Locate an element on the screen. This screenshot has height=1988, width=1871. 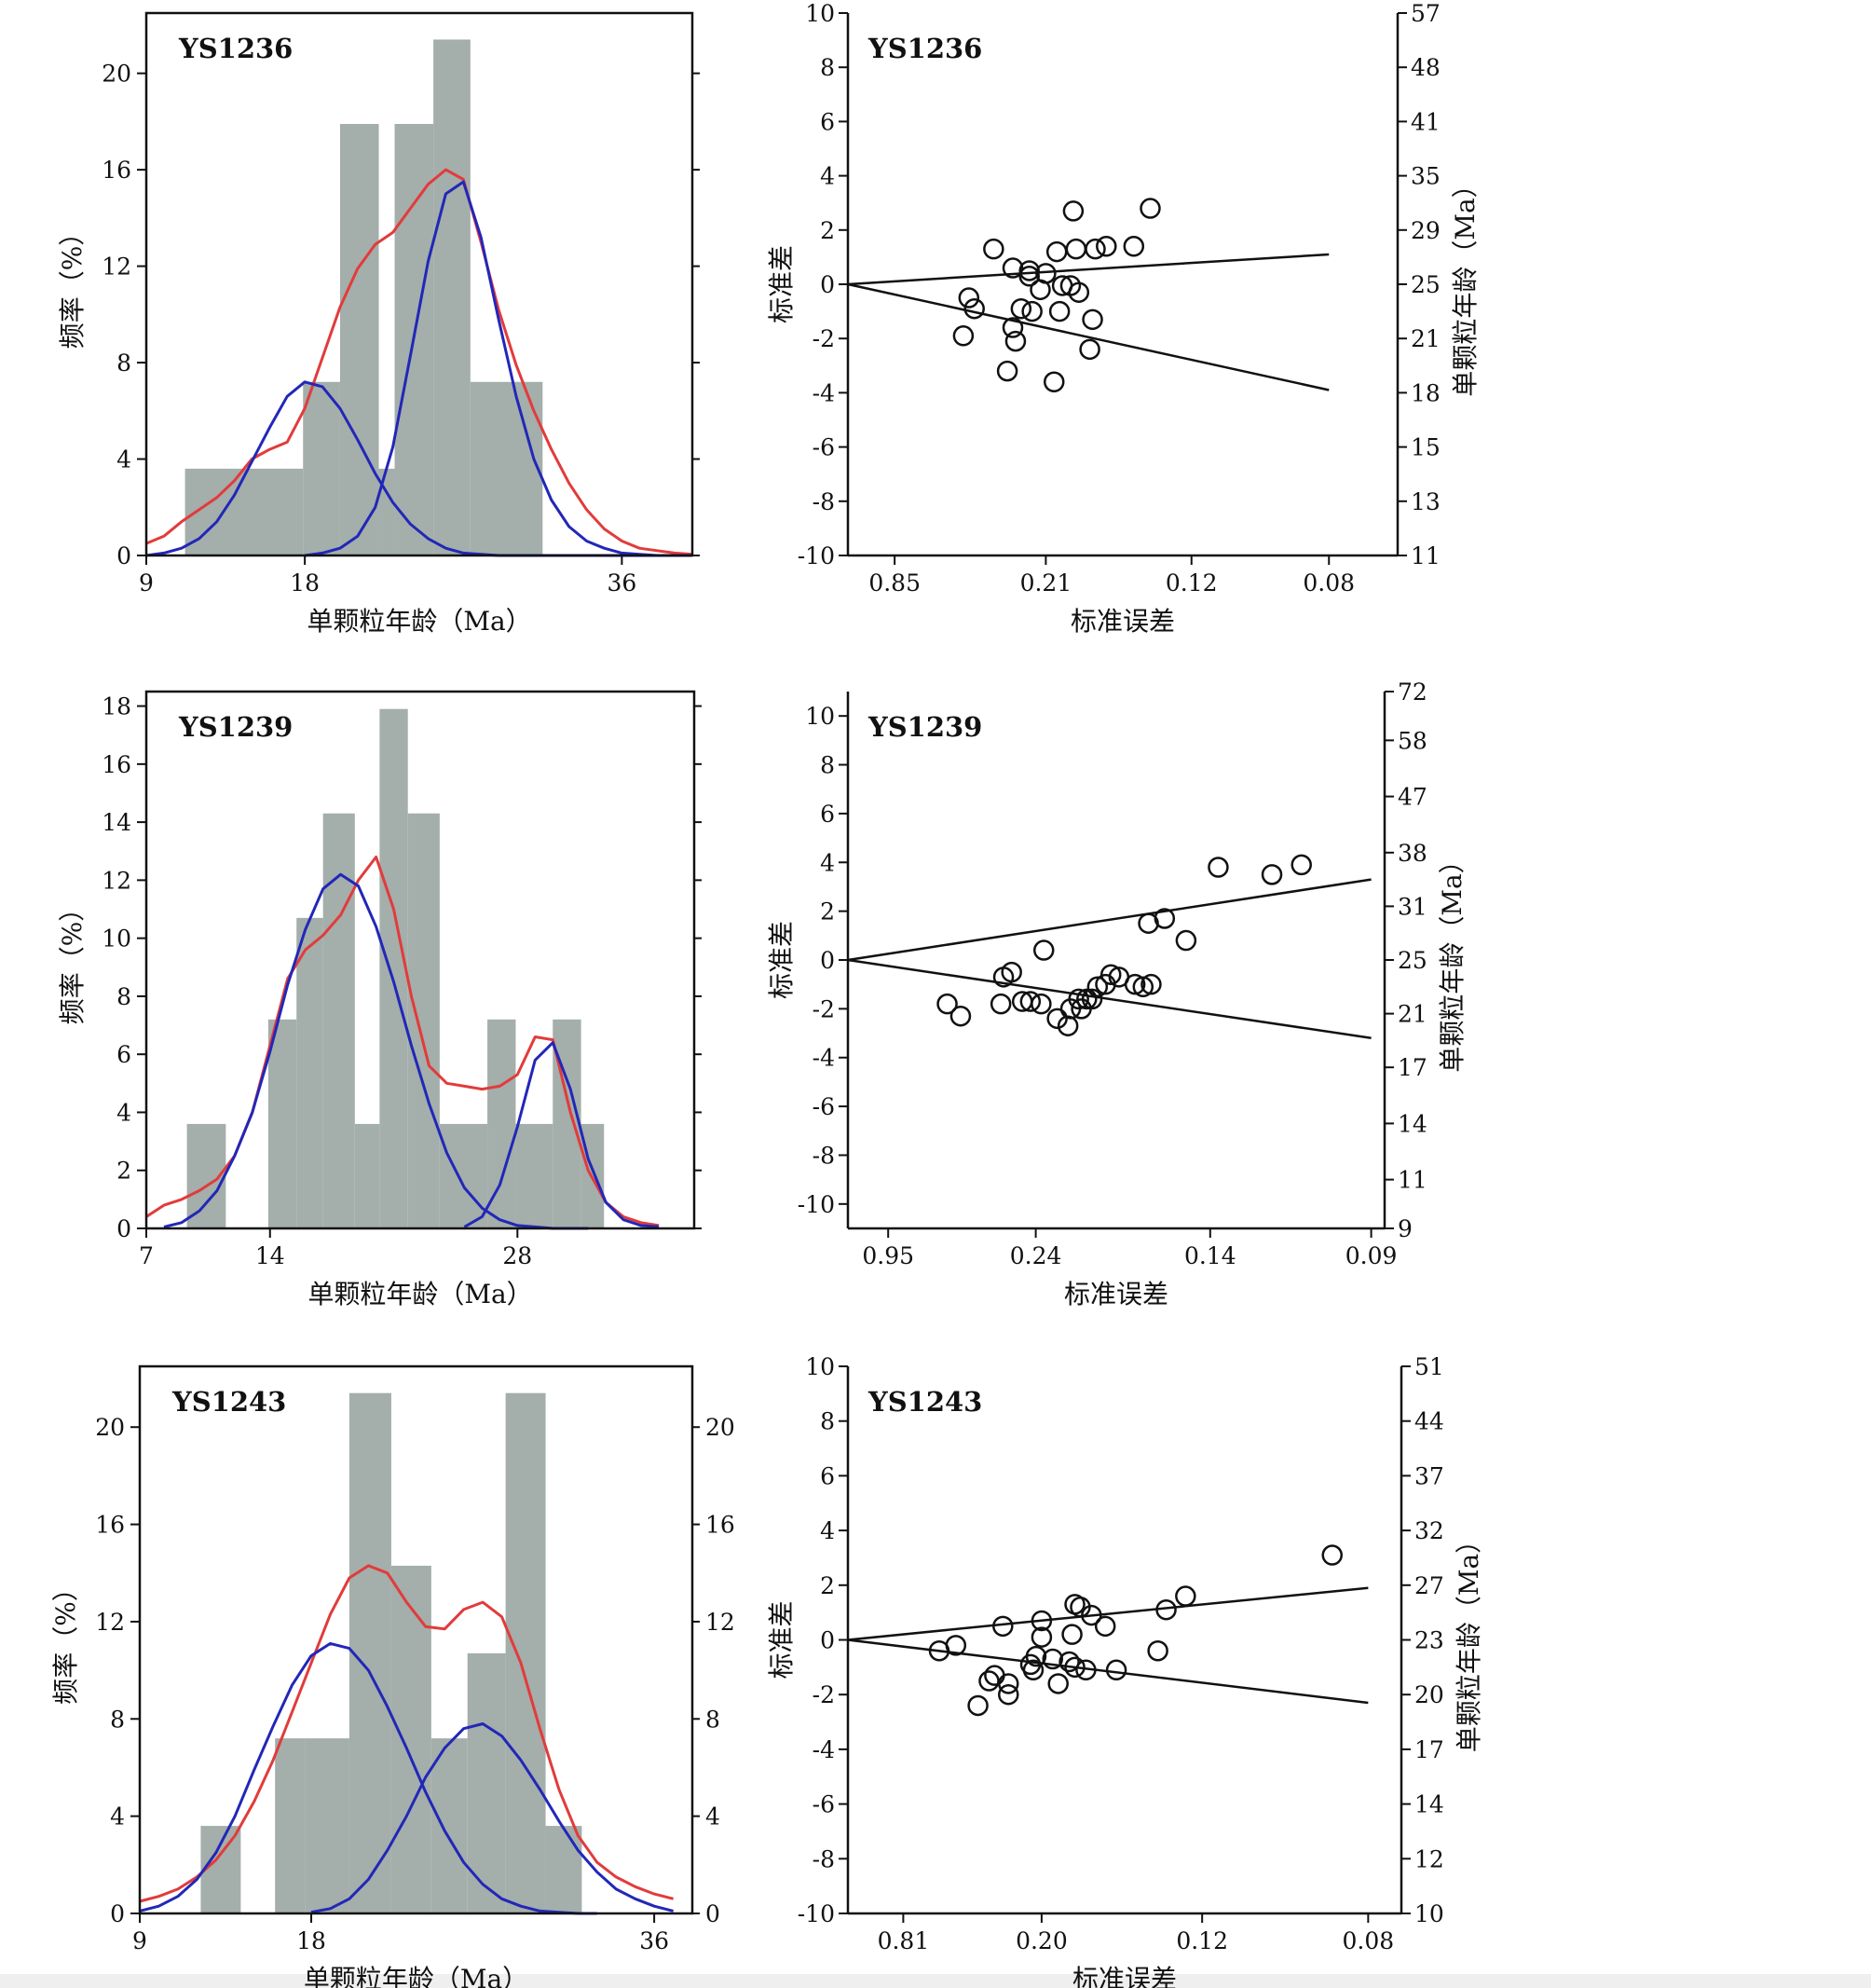
y-axis-label: 标准差 is located at coordinates (781, 1639).